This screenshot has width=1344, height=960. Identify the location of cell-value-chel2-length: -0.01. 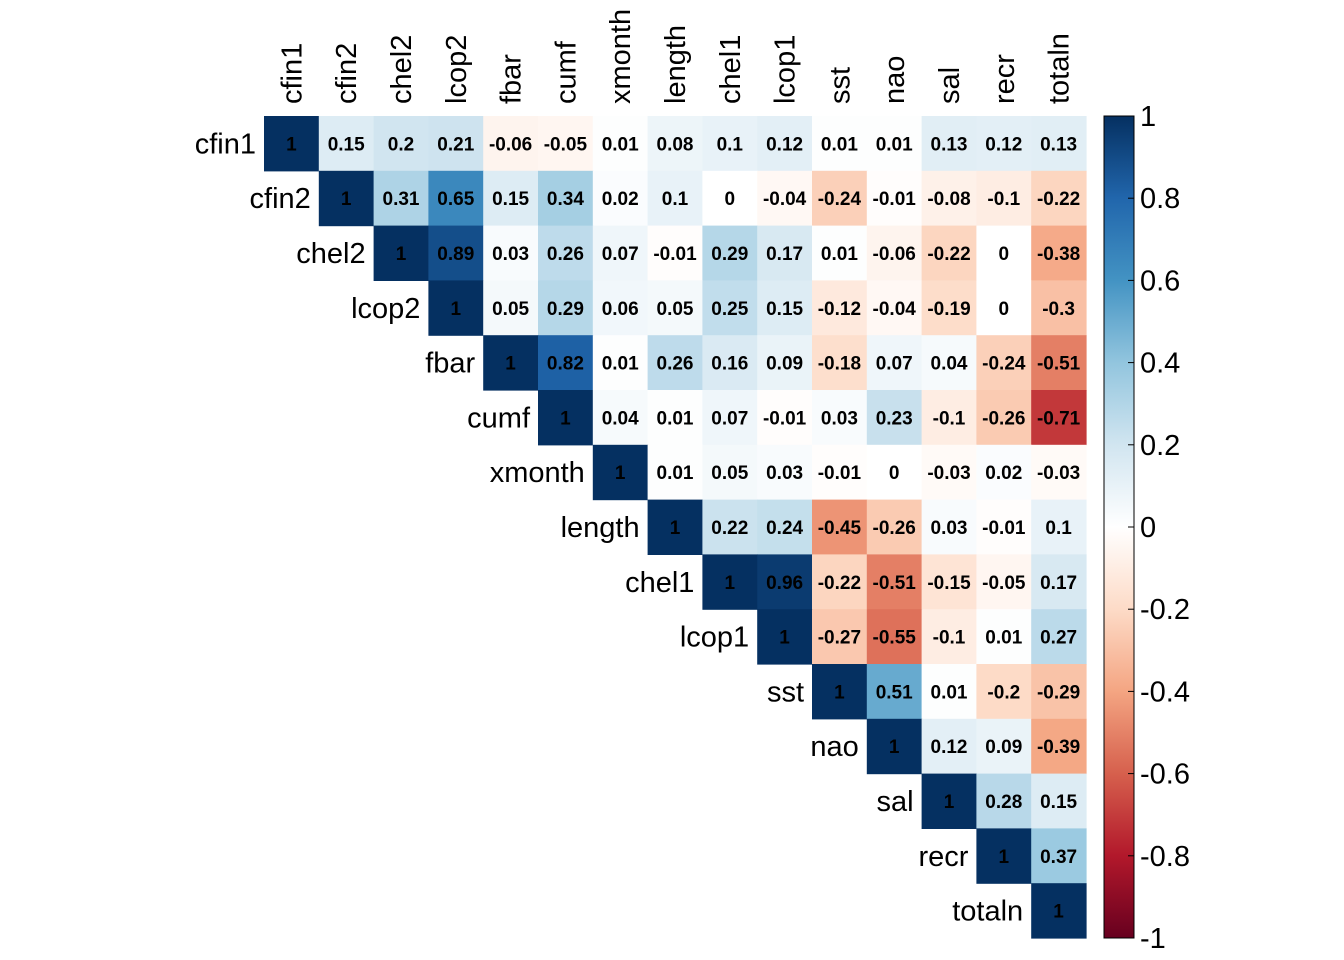
(675, 254).